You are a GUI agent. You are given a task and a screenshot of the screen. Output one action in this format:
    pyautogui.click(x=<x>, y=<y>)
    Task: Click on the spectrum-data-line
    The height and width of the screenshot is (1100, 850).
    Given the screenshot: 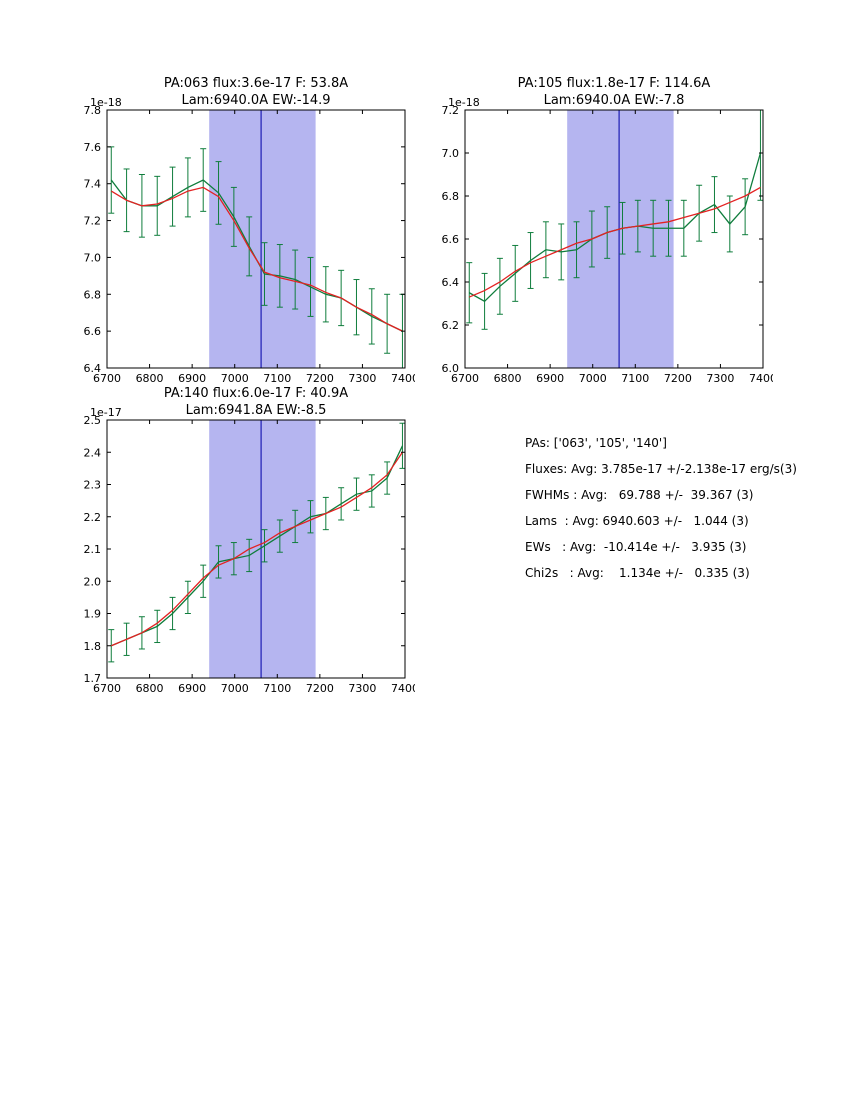 What is the action you would take?
    pyautogui.click(x=257, y=546)
    